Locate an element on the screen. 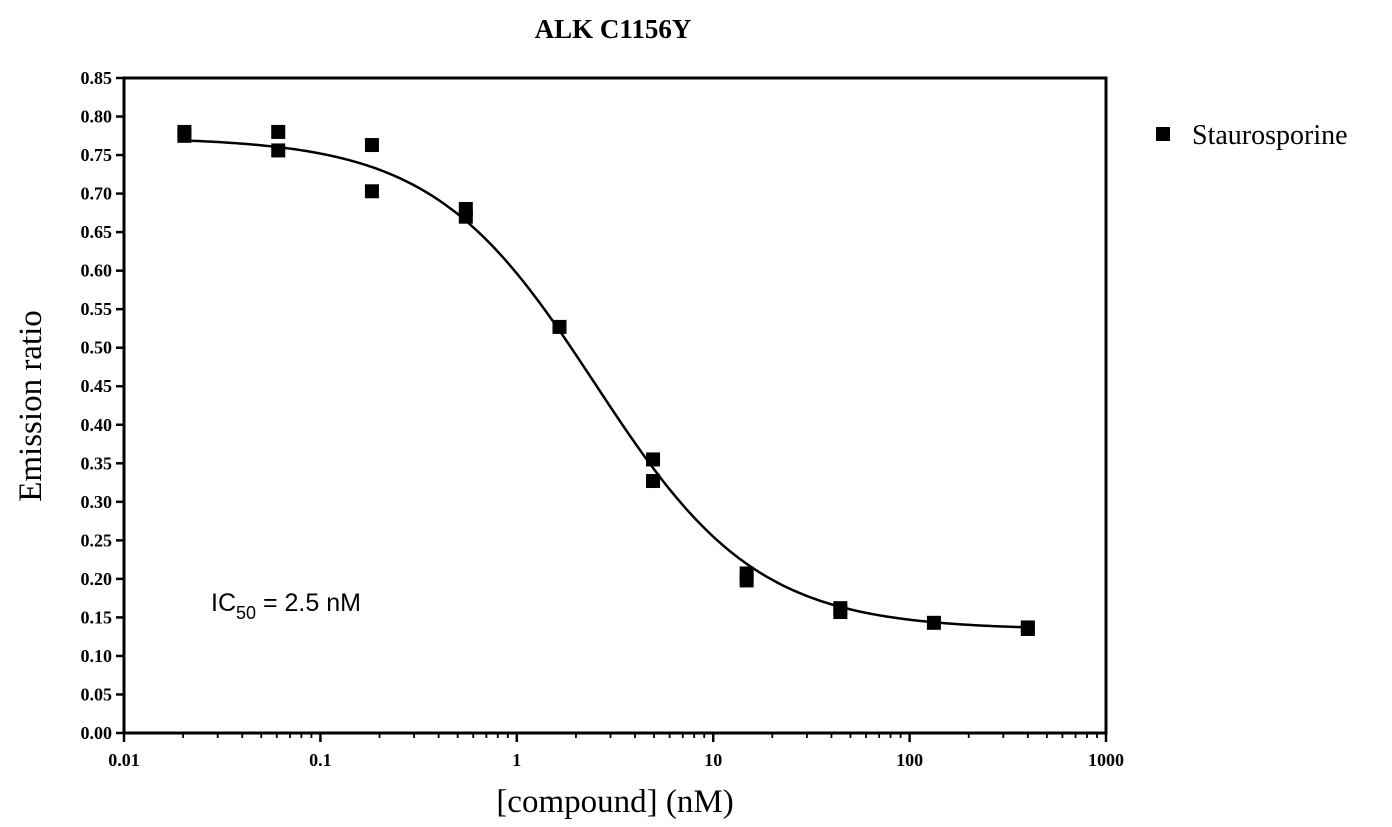  y-tick-label: 0.25 is located at coordinates (97, 540).